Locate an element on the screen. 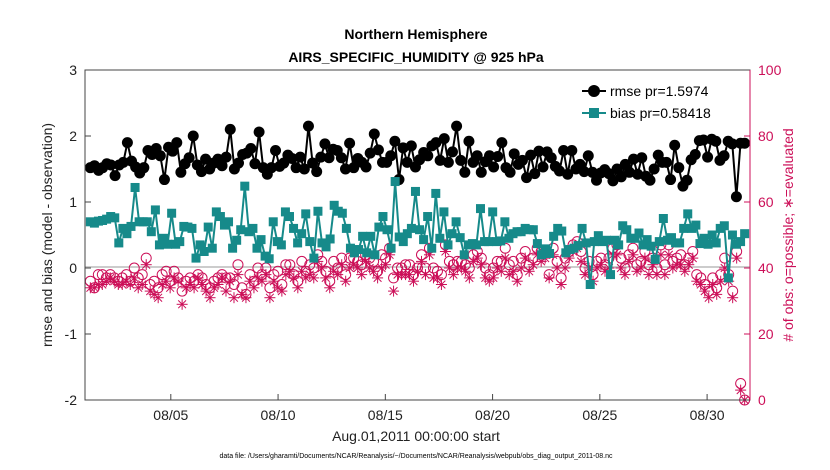 This screenshot has height=470, width=830. obs-possible-point is located at coordinates (182, 291).